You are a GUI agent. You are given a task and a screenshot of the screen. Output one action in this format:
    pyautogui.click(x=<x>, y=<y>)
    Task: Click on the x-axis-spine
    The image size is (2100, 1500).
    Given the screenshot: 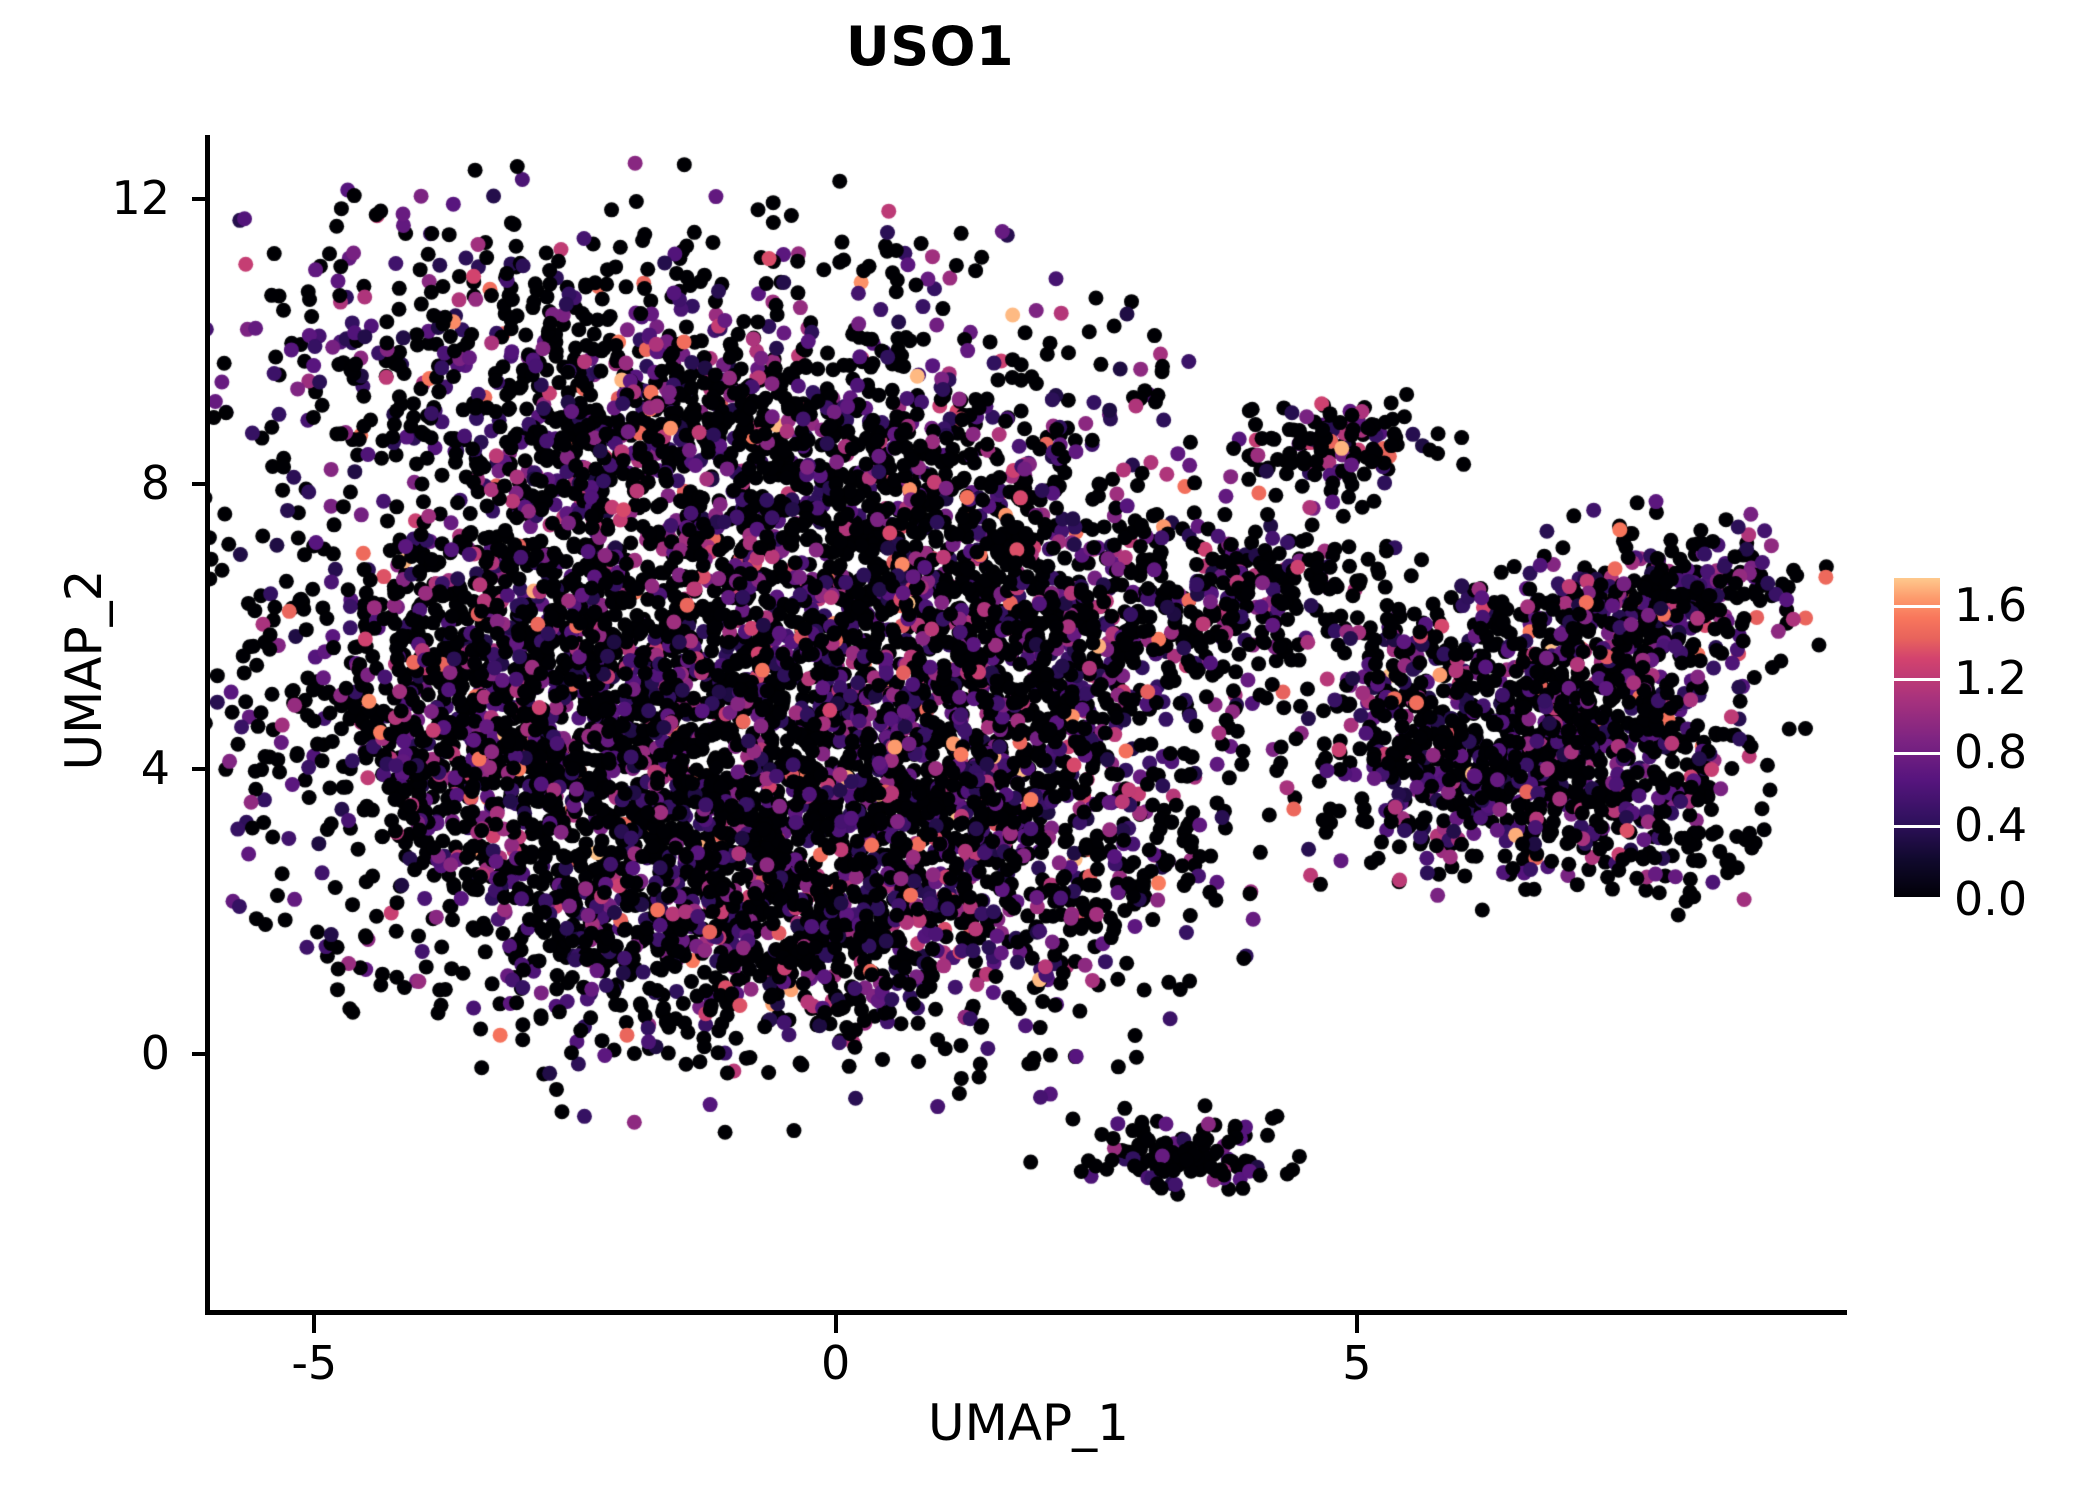 What is the action you would take?
    pyautogui.click(x=1026, y=1312)
    